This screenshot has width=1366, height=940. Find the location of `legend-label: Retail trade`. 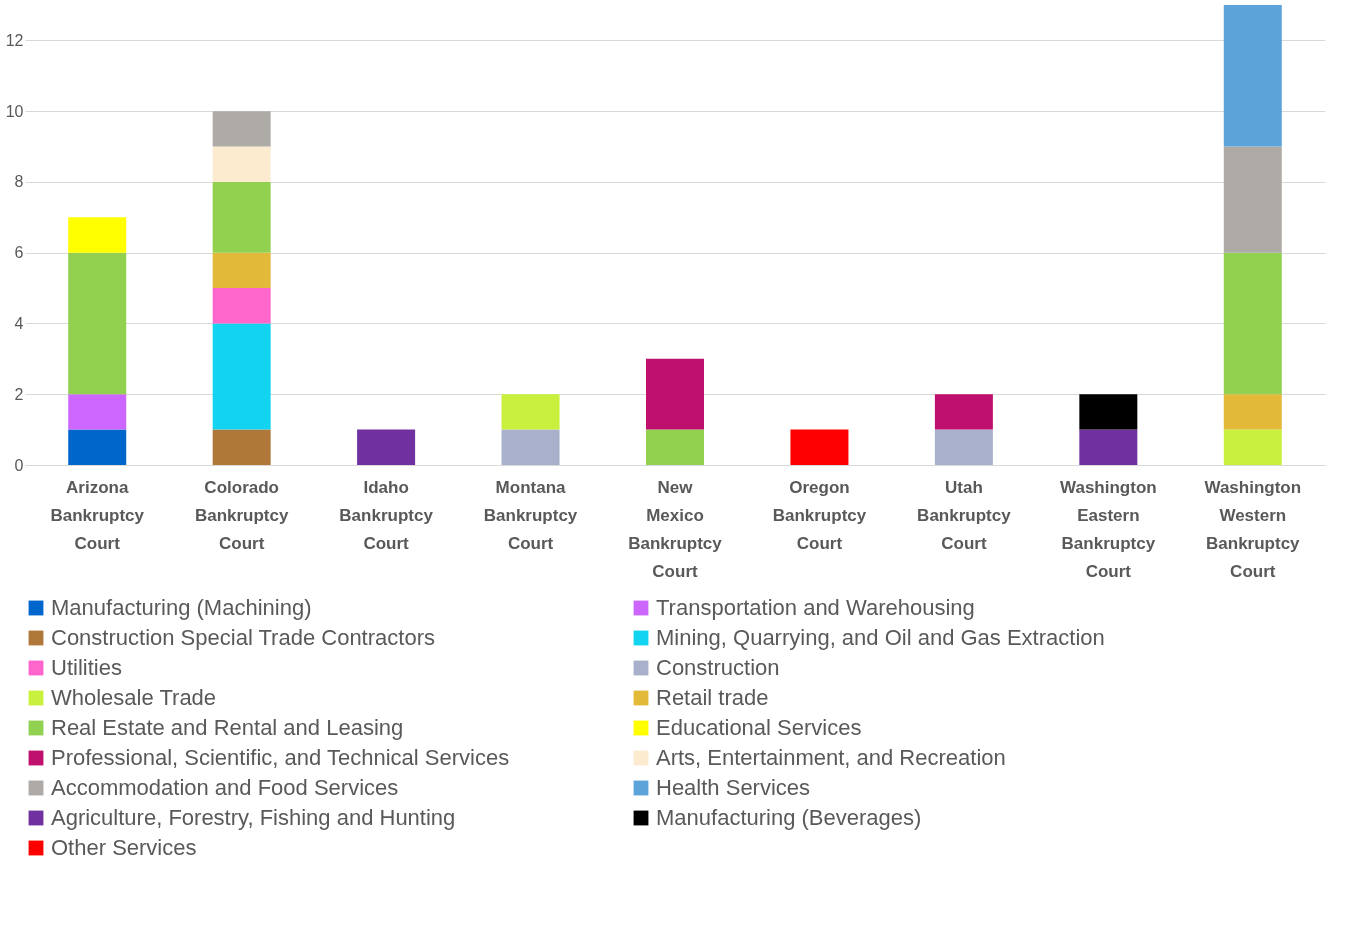

legend-label: Retail trade is located at coordinates (712, 697).